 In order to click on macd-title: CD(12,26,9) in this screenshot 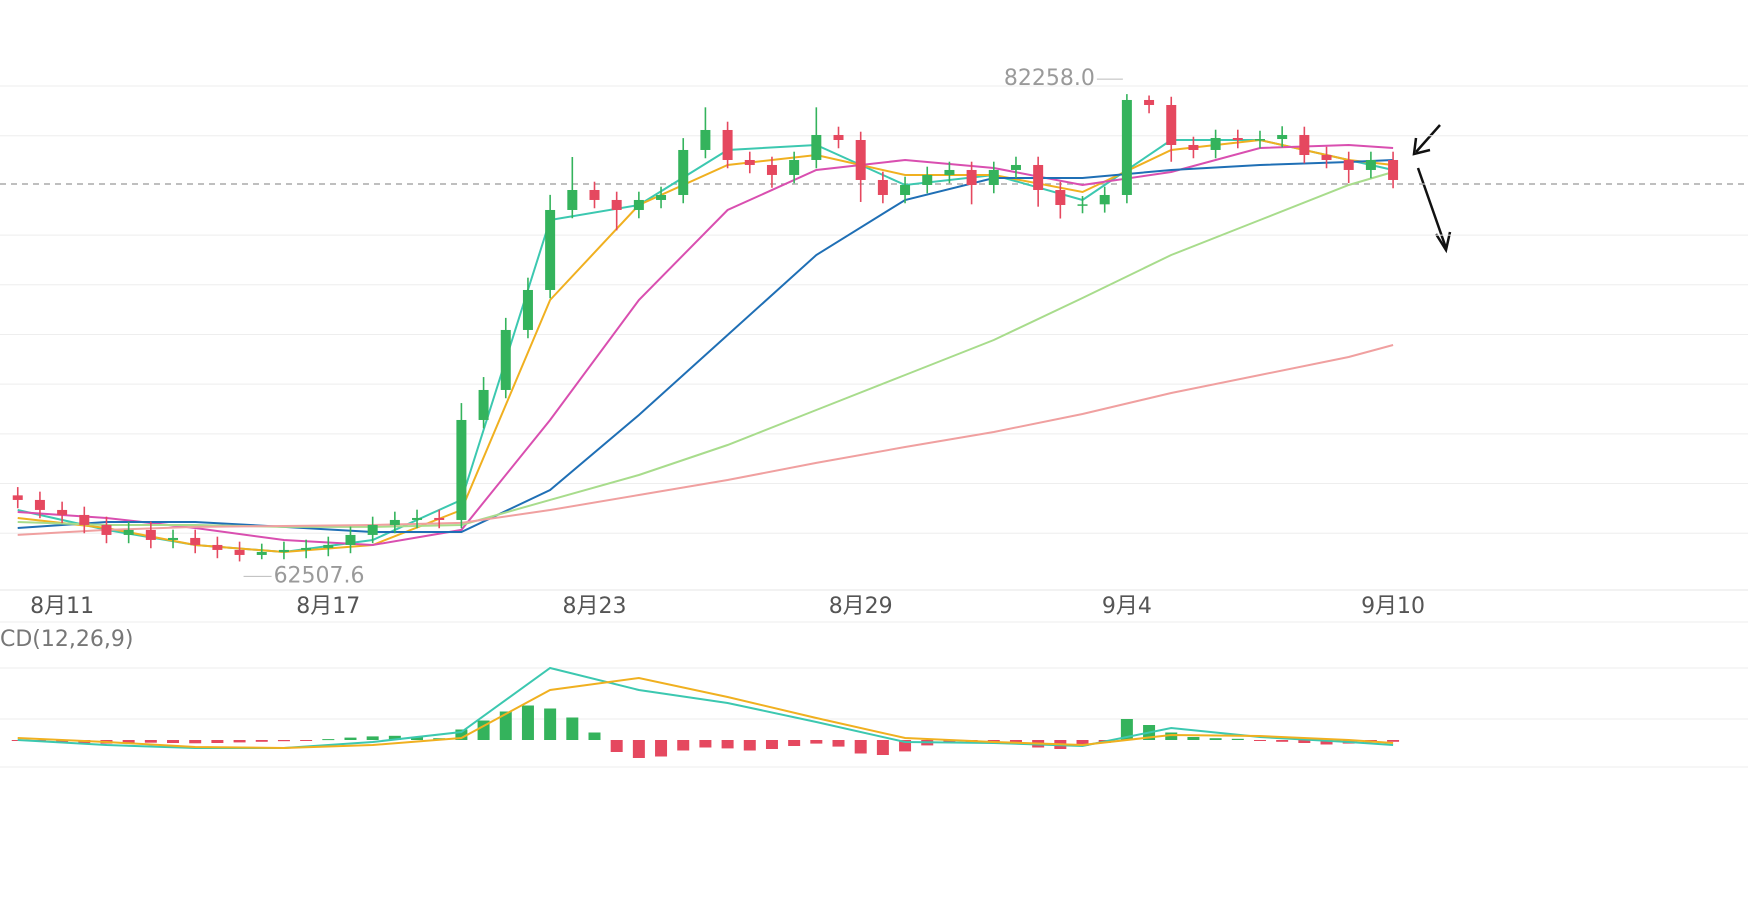, I will do `click(66, 639)`.